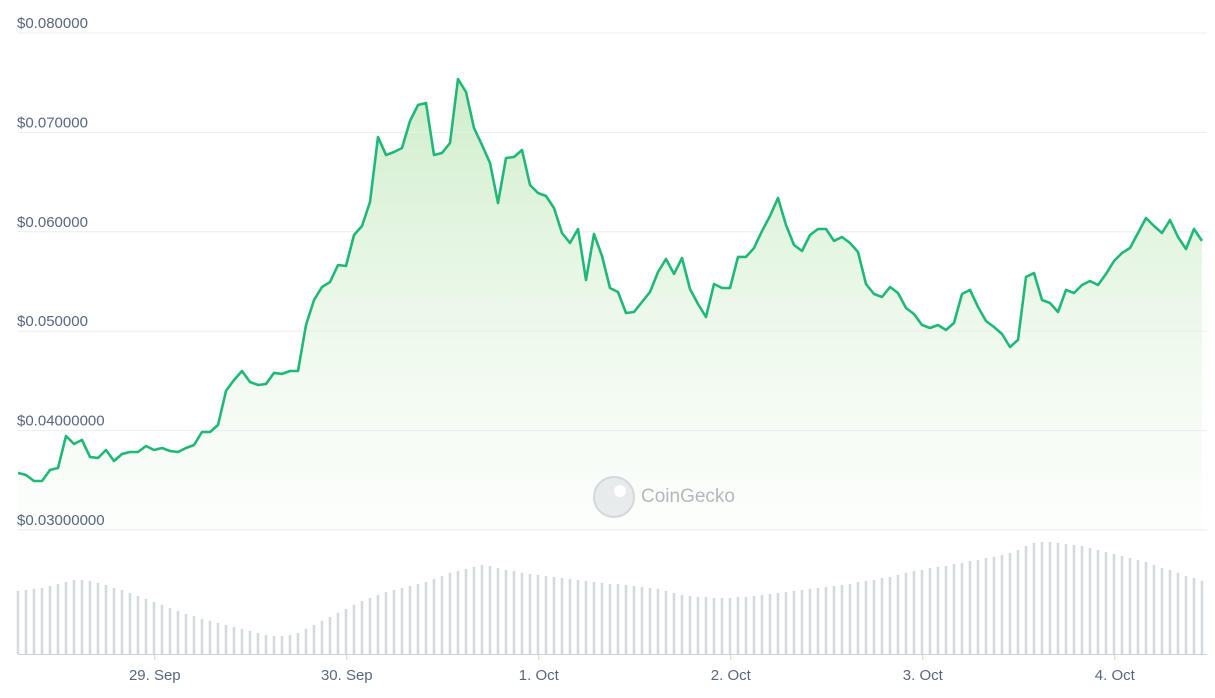  I want to click on y-tick-label: $0.03000000, so click(61, 520).